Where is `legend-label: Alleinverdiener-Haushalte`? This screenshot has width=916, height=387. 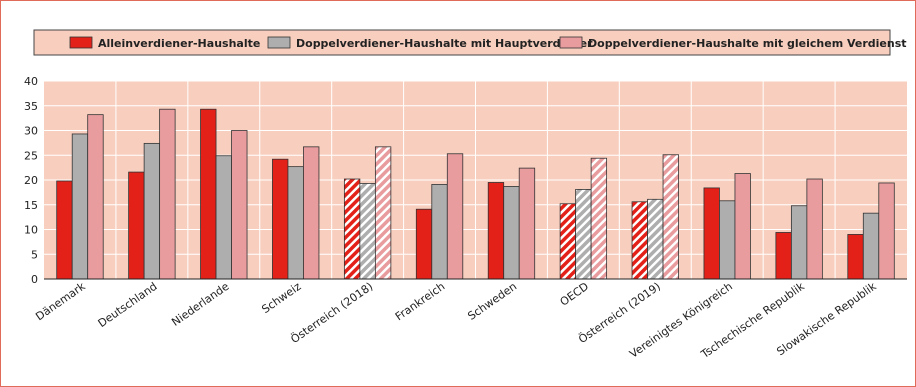 legend-label: Alleinverdiener-Haushalte is located at coordinates (179, 43).